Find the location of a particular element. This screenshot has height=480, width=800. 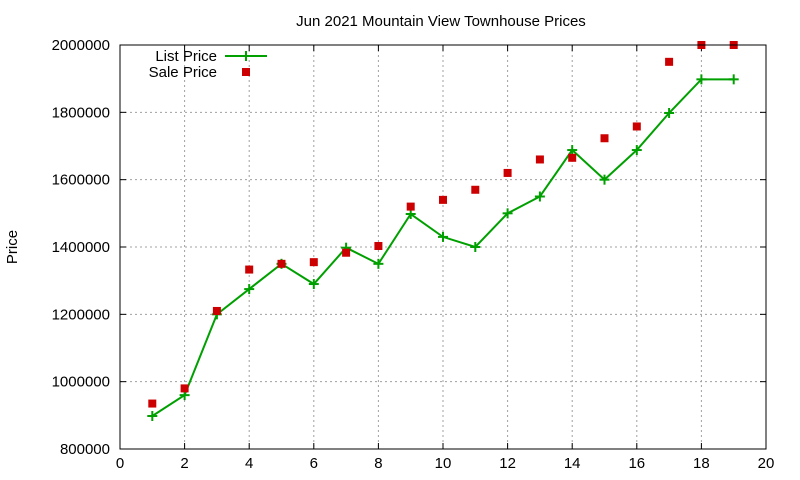

y-axis-label: Price is located at coordinates (12, 247).